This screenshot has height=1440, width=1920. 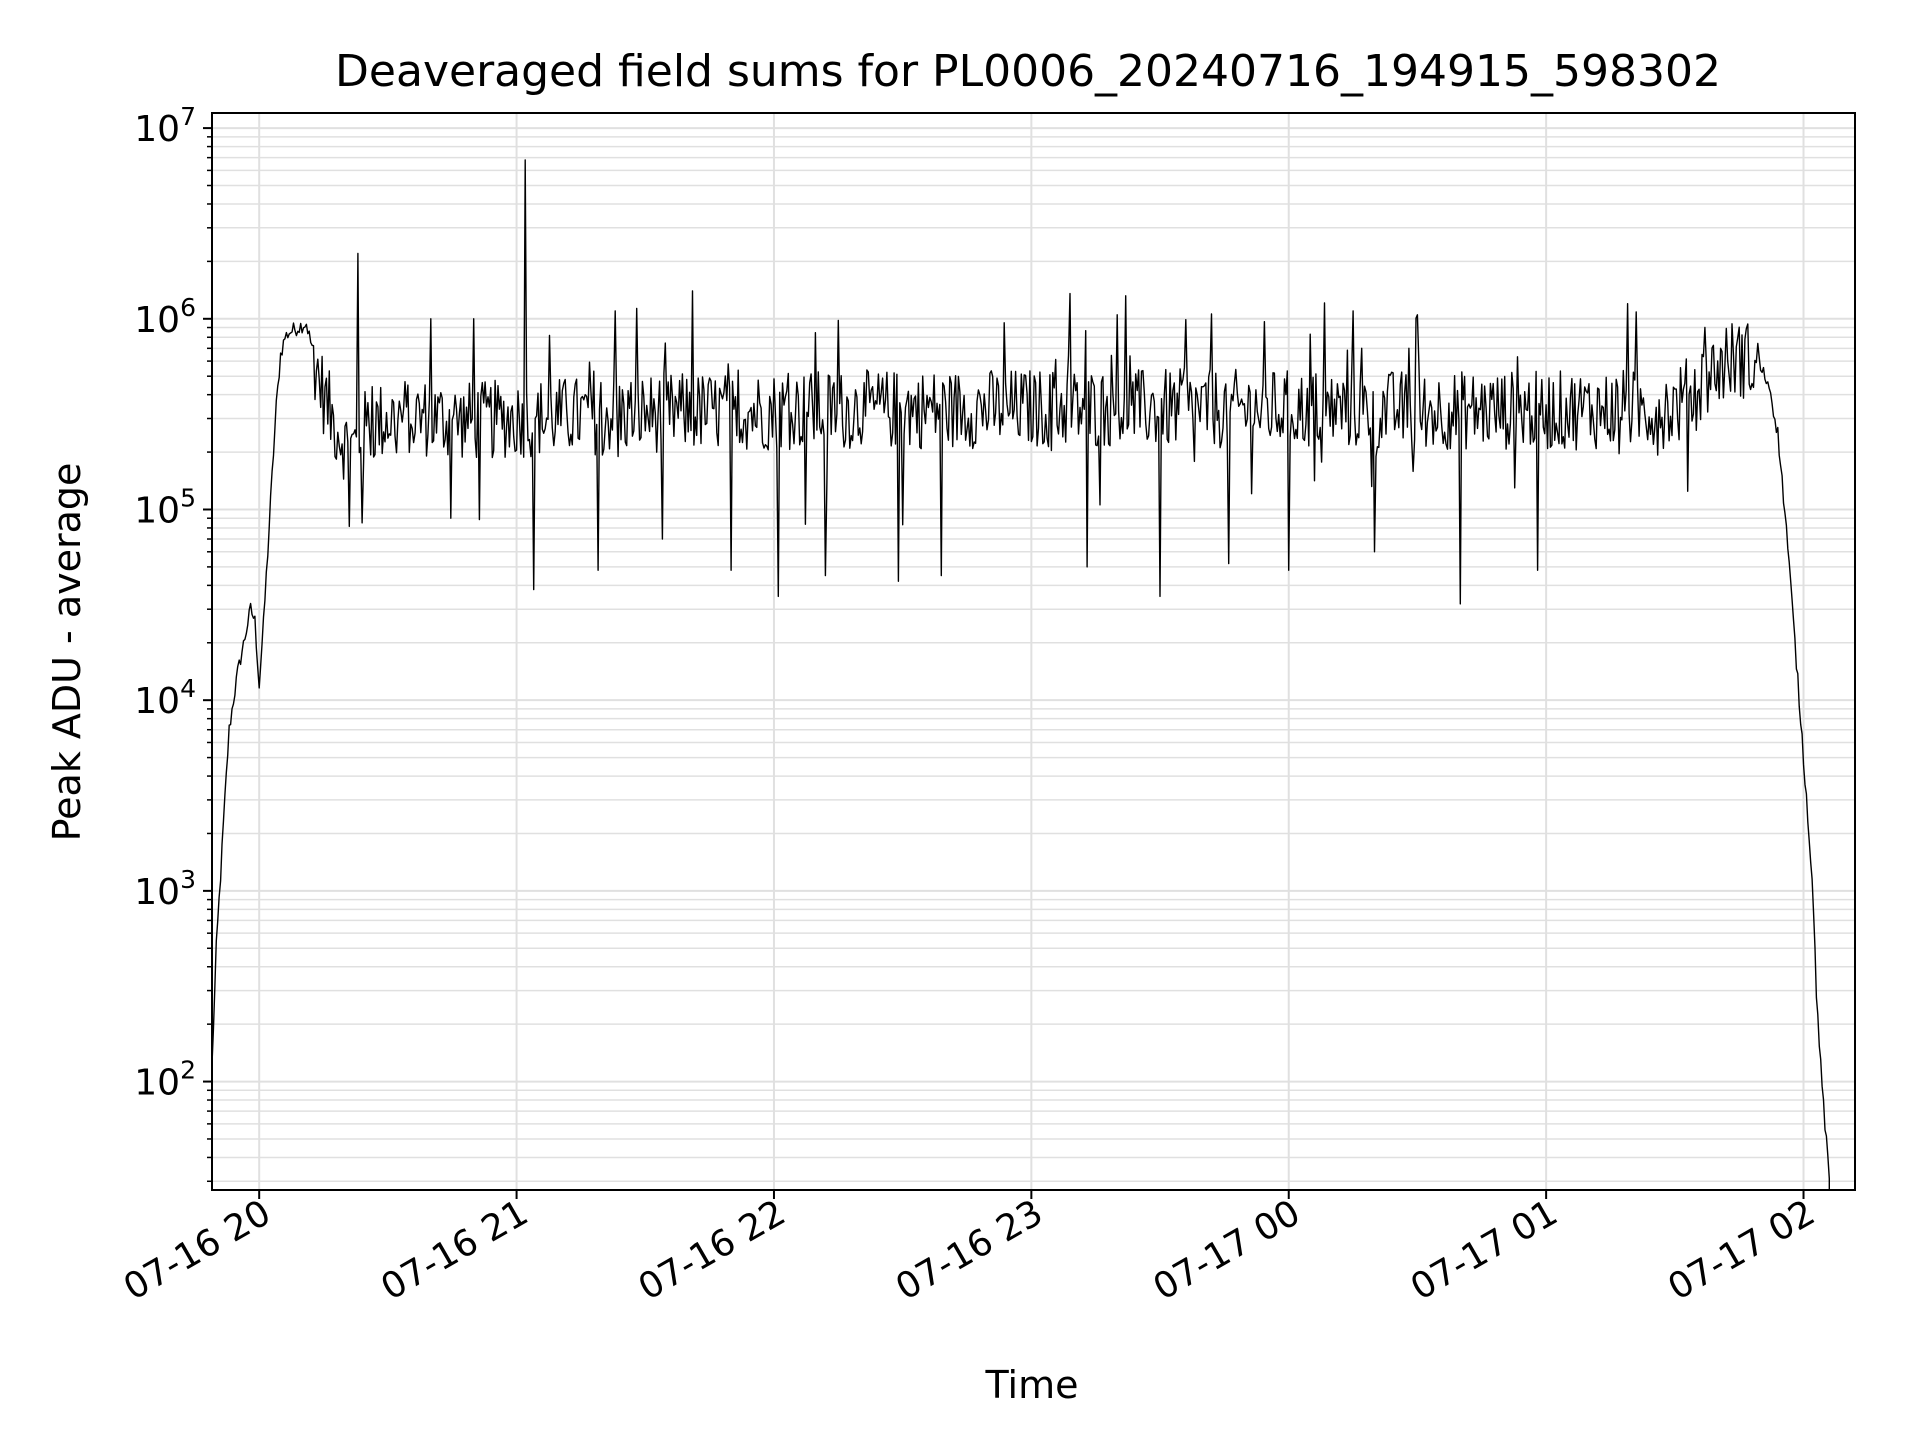 What do you see at coordinates (1032, 1385) in the screenshot?
I see `x-axis-label: Time` at bounding box center [1032, 1385].